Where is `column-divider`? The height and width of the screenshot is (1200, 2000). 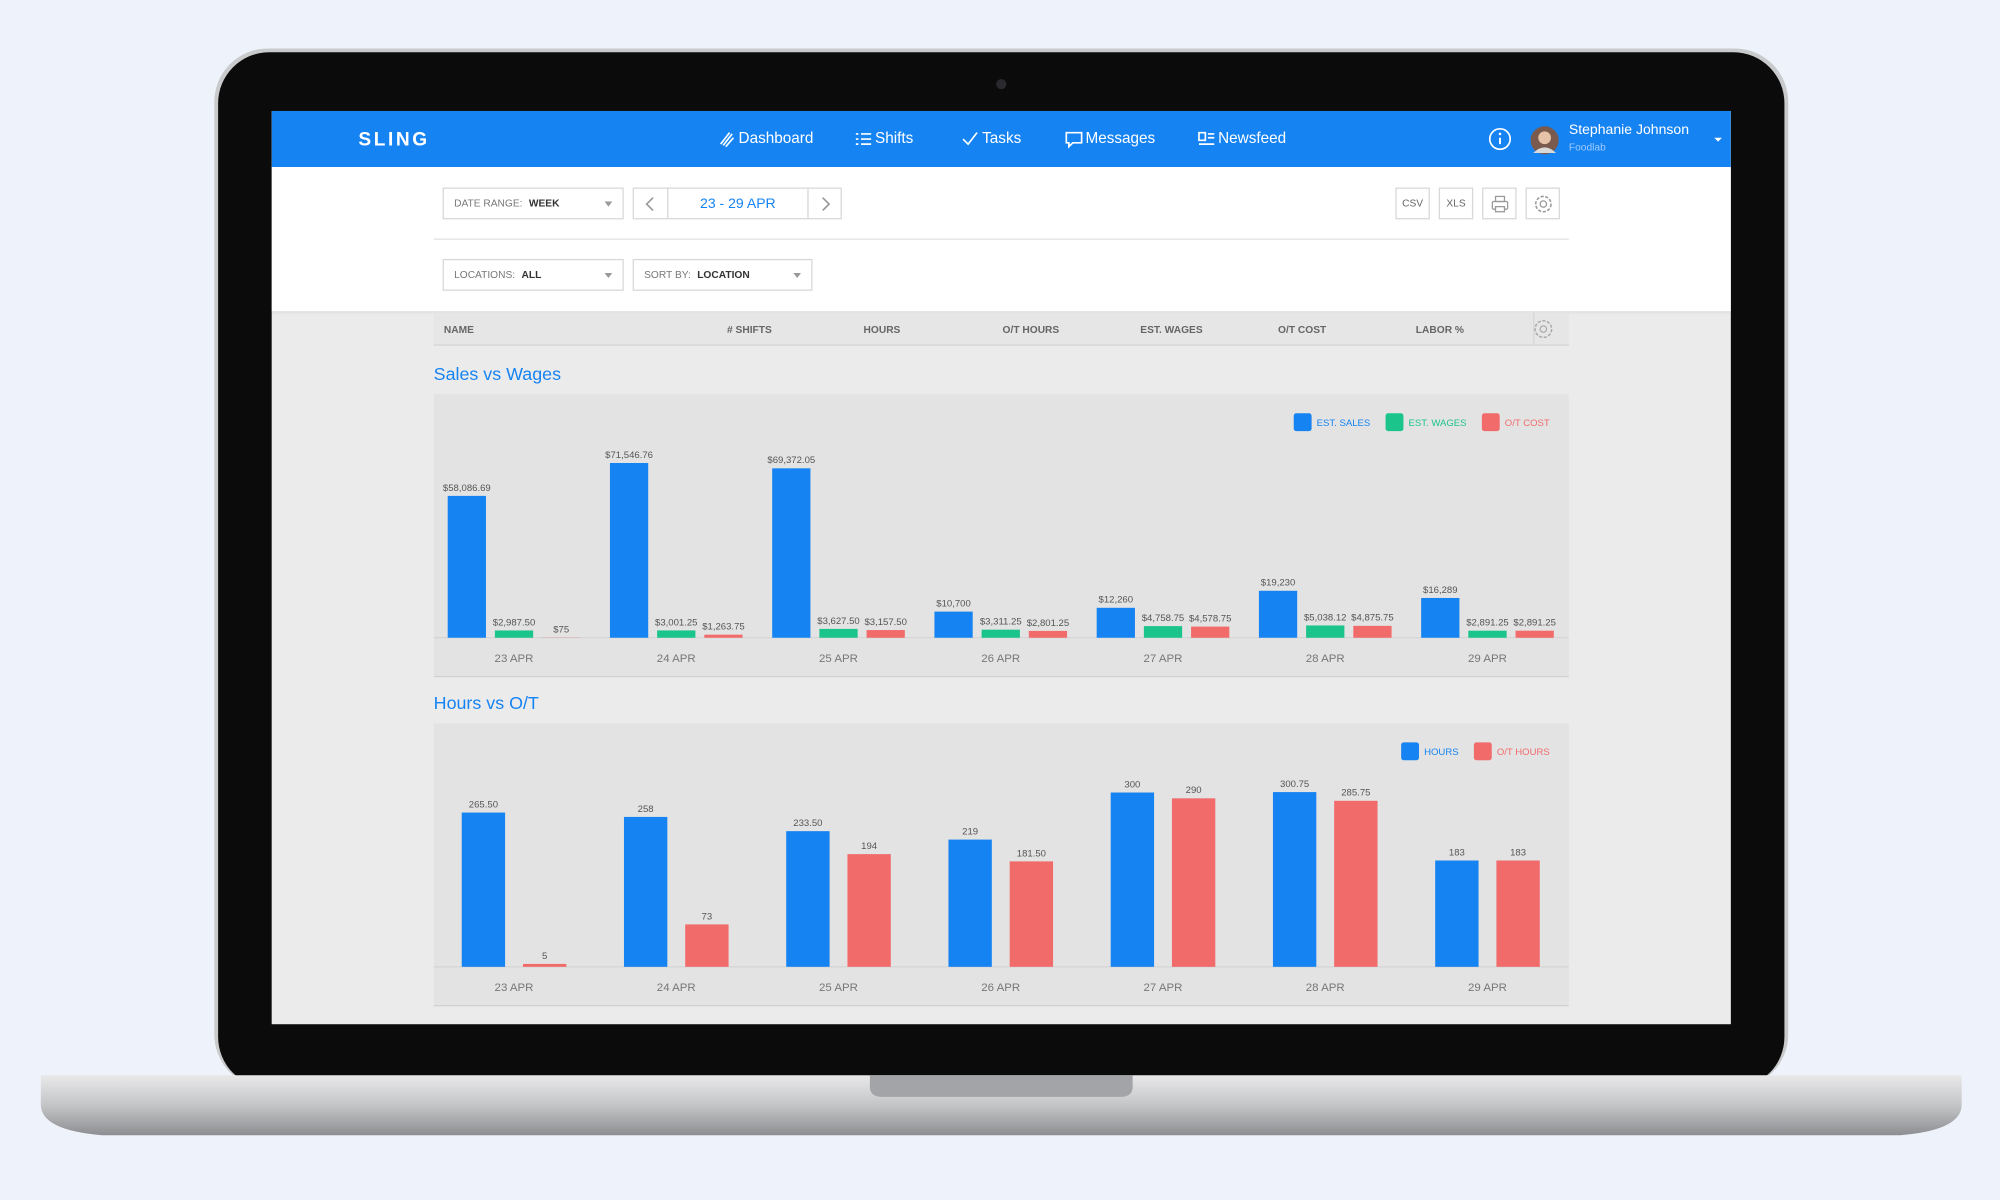
column-divider is located at coordinates (1534, 328).